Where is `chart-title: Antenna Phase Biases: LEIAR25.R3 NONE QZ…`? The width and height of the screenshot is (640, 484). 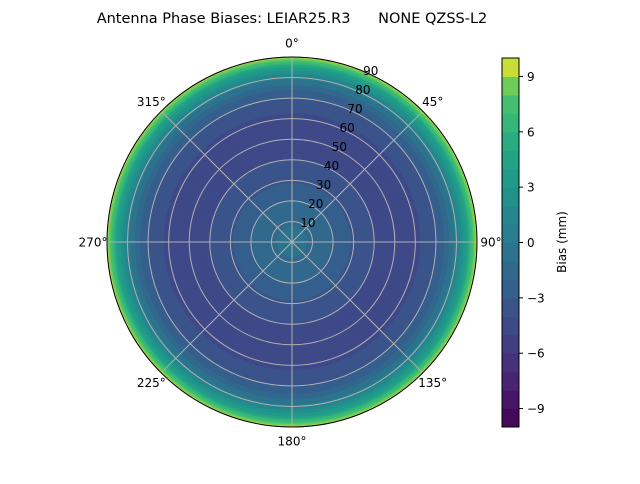 chart-title: Antenna Phase Biases: LEIAR25.R3 NONE QZ… is located at coordinates (292, 19).